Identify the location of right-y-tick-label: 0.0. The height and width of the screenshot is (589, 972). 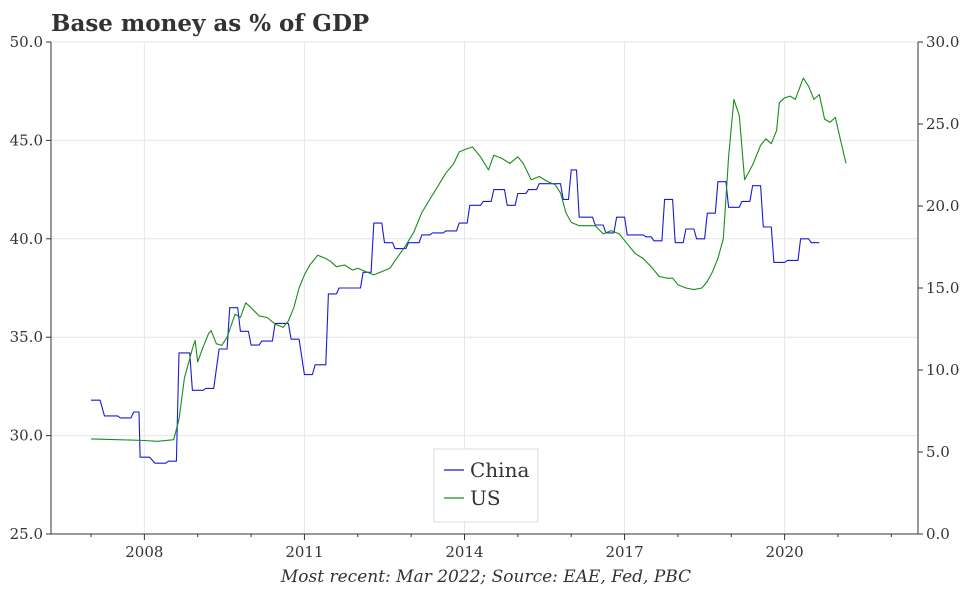
(938, 534).